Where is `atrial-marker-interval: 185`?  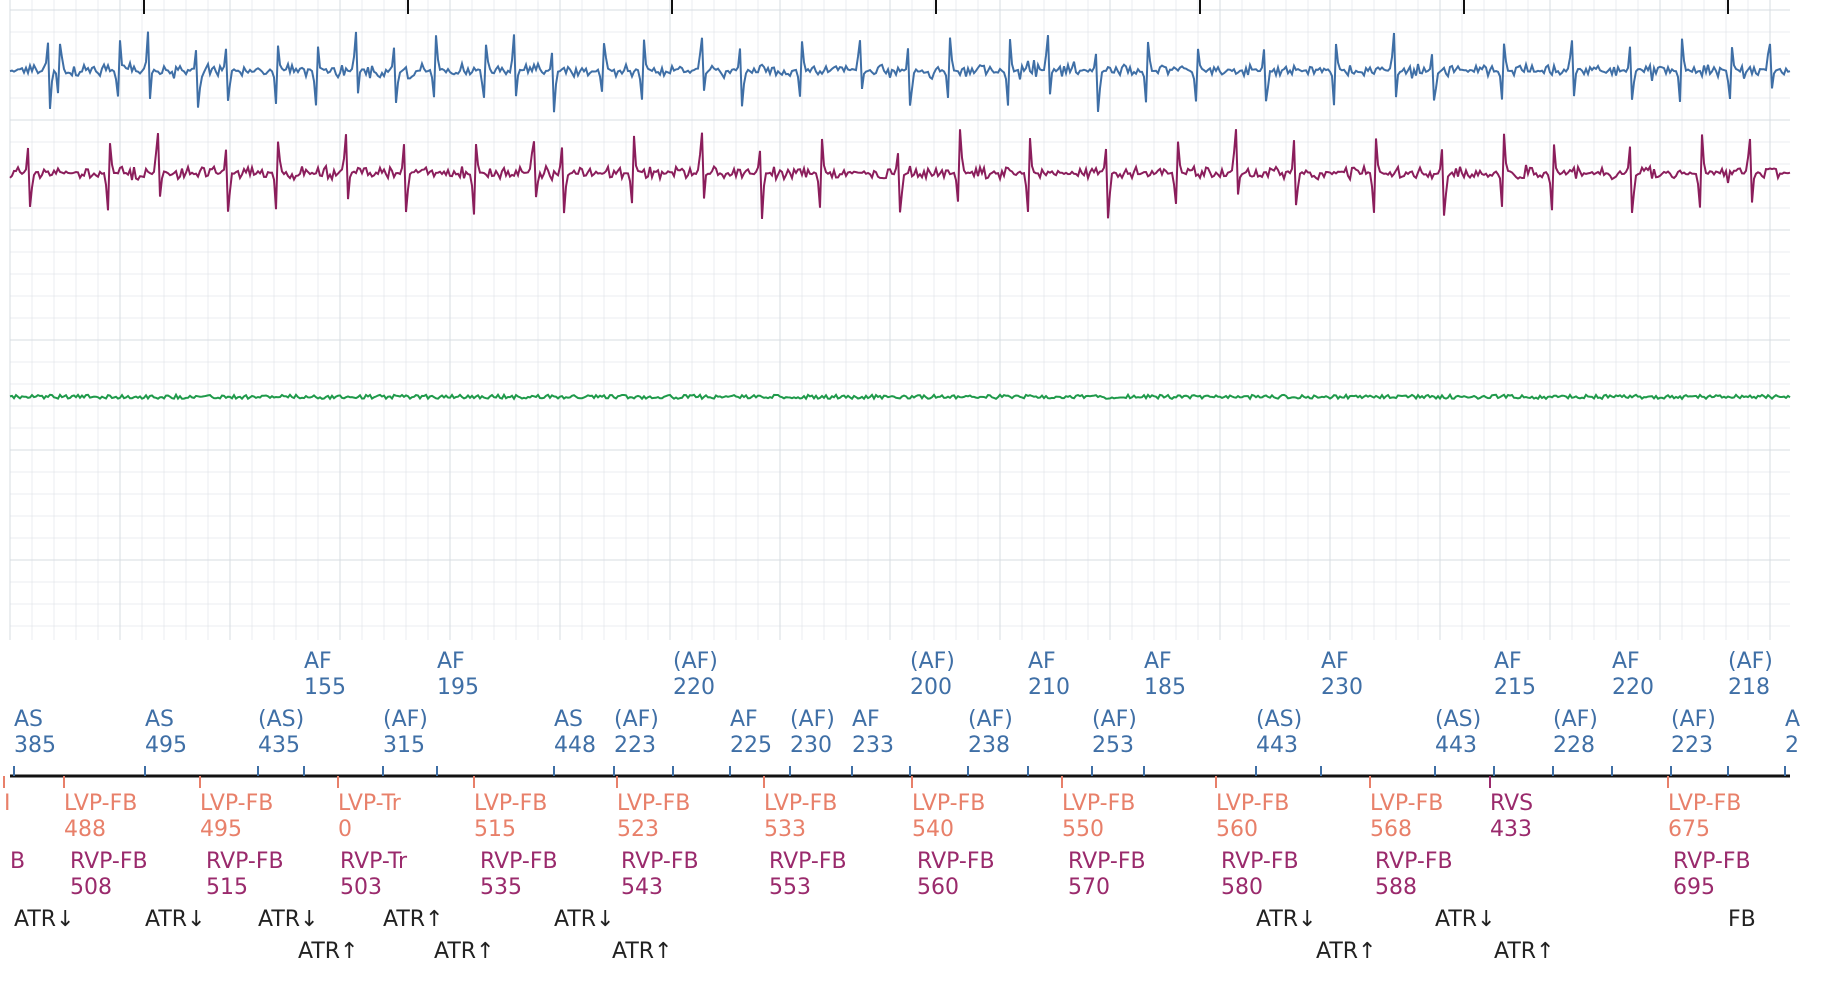 atrial-marker-interval: 185 is located at coordinates (1165, 687).